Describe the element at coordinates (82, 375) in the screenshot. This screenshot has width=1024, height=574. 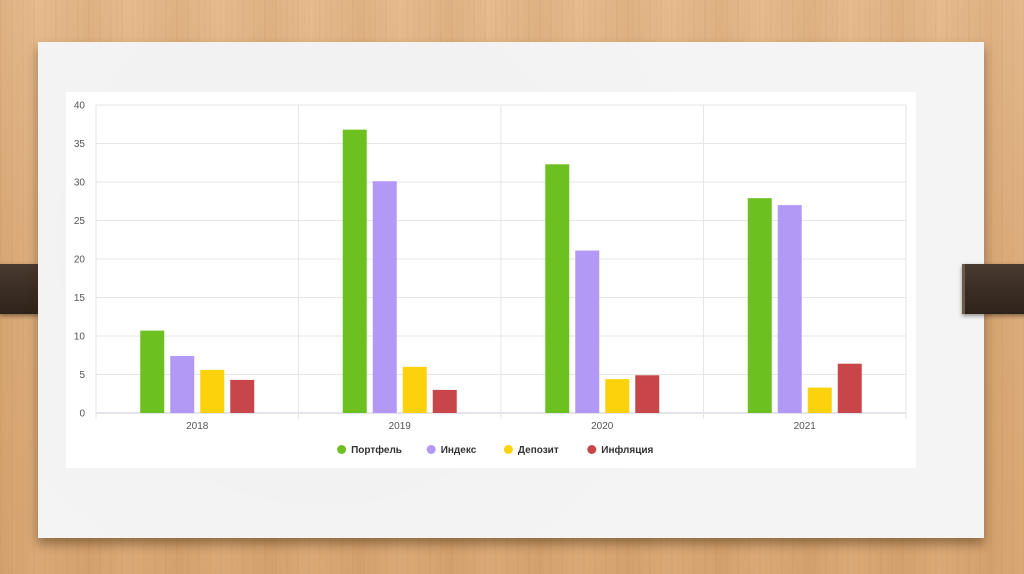
I see `y-tick-label: 5` at that location.